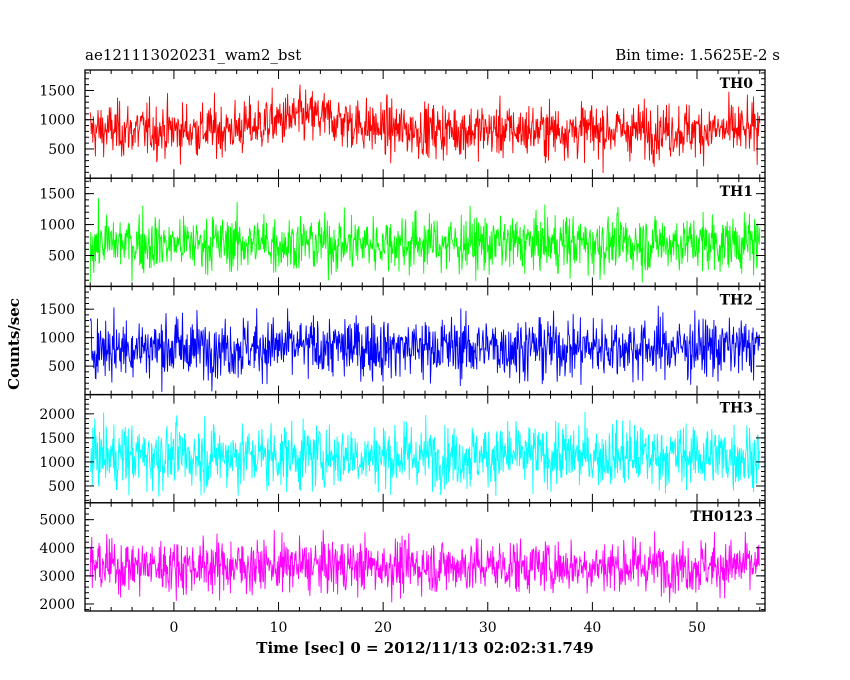  Describe the element at coordinates (425, 348) in the screenshot. I see `series-th2-line` at that location.